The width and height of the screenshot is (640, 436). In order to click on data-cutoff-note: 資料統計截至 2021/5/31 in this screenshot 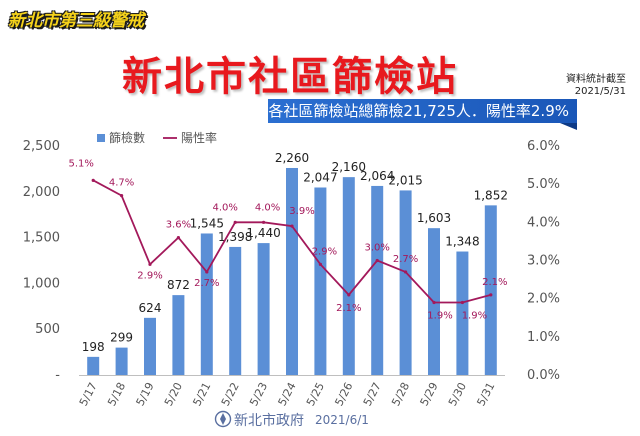, I will do `click(596, 86)`.